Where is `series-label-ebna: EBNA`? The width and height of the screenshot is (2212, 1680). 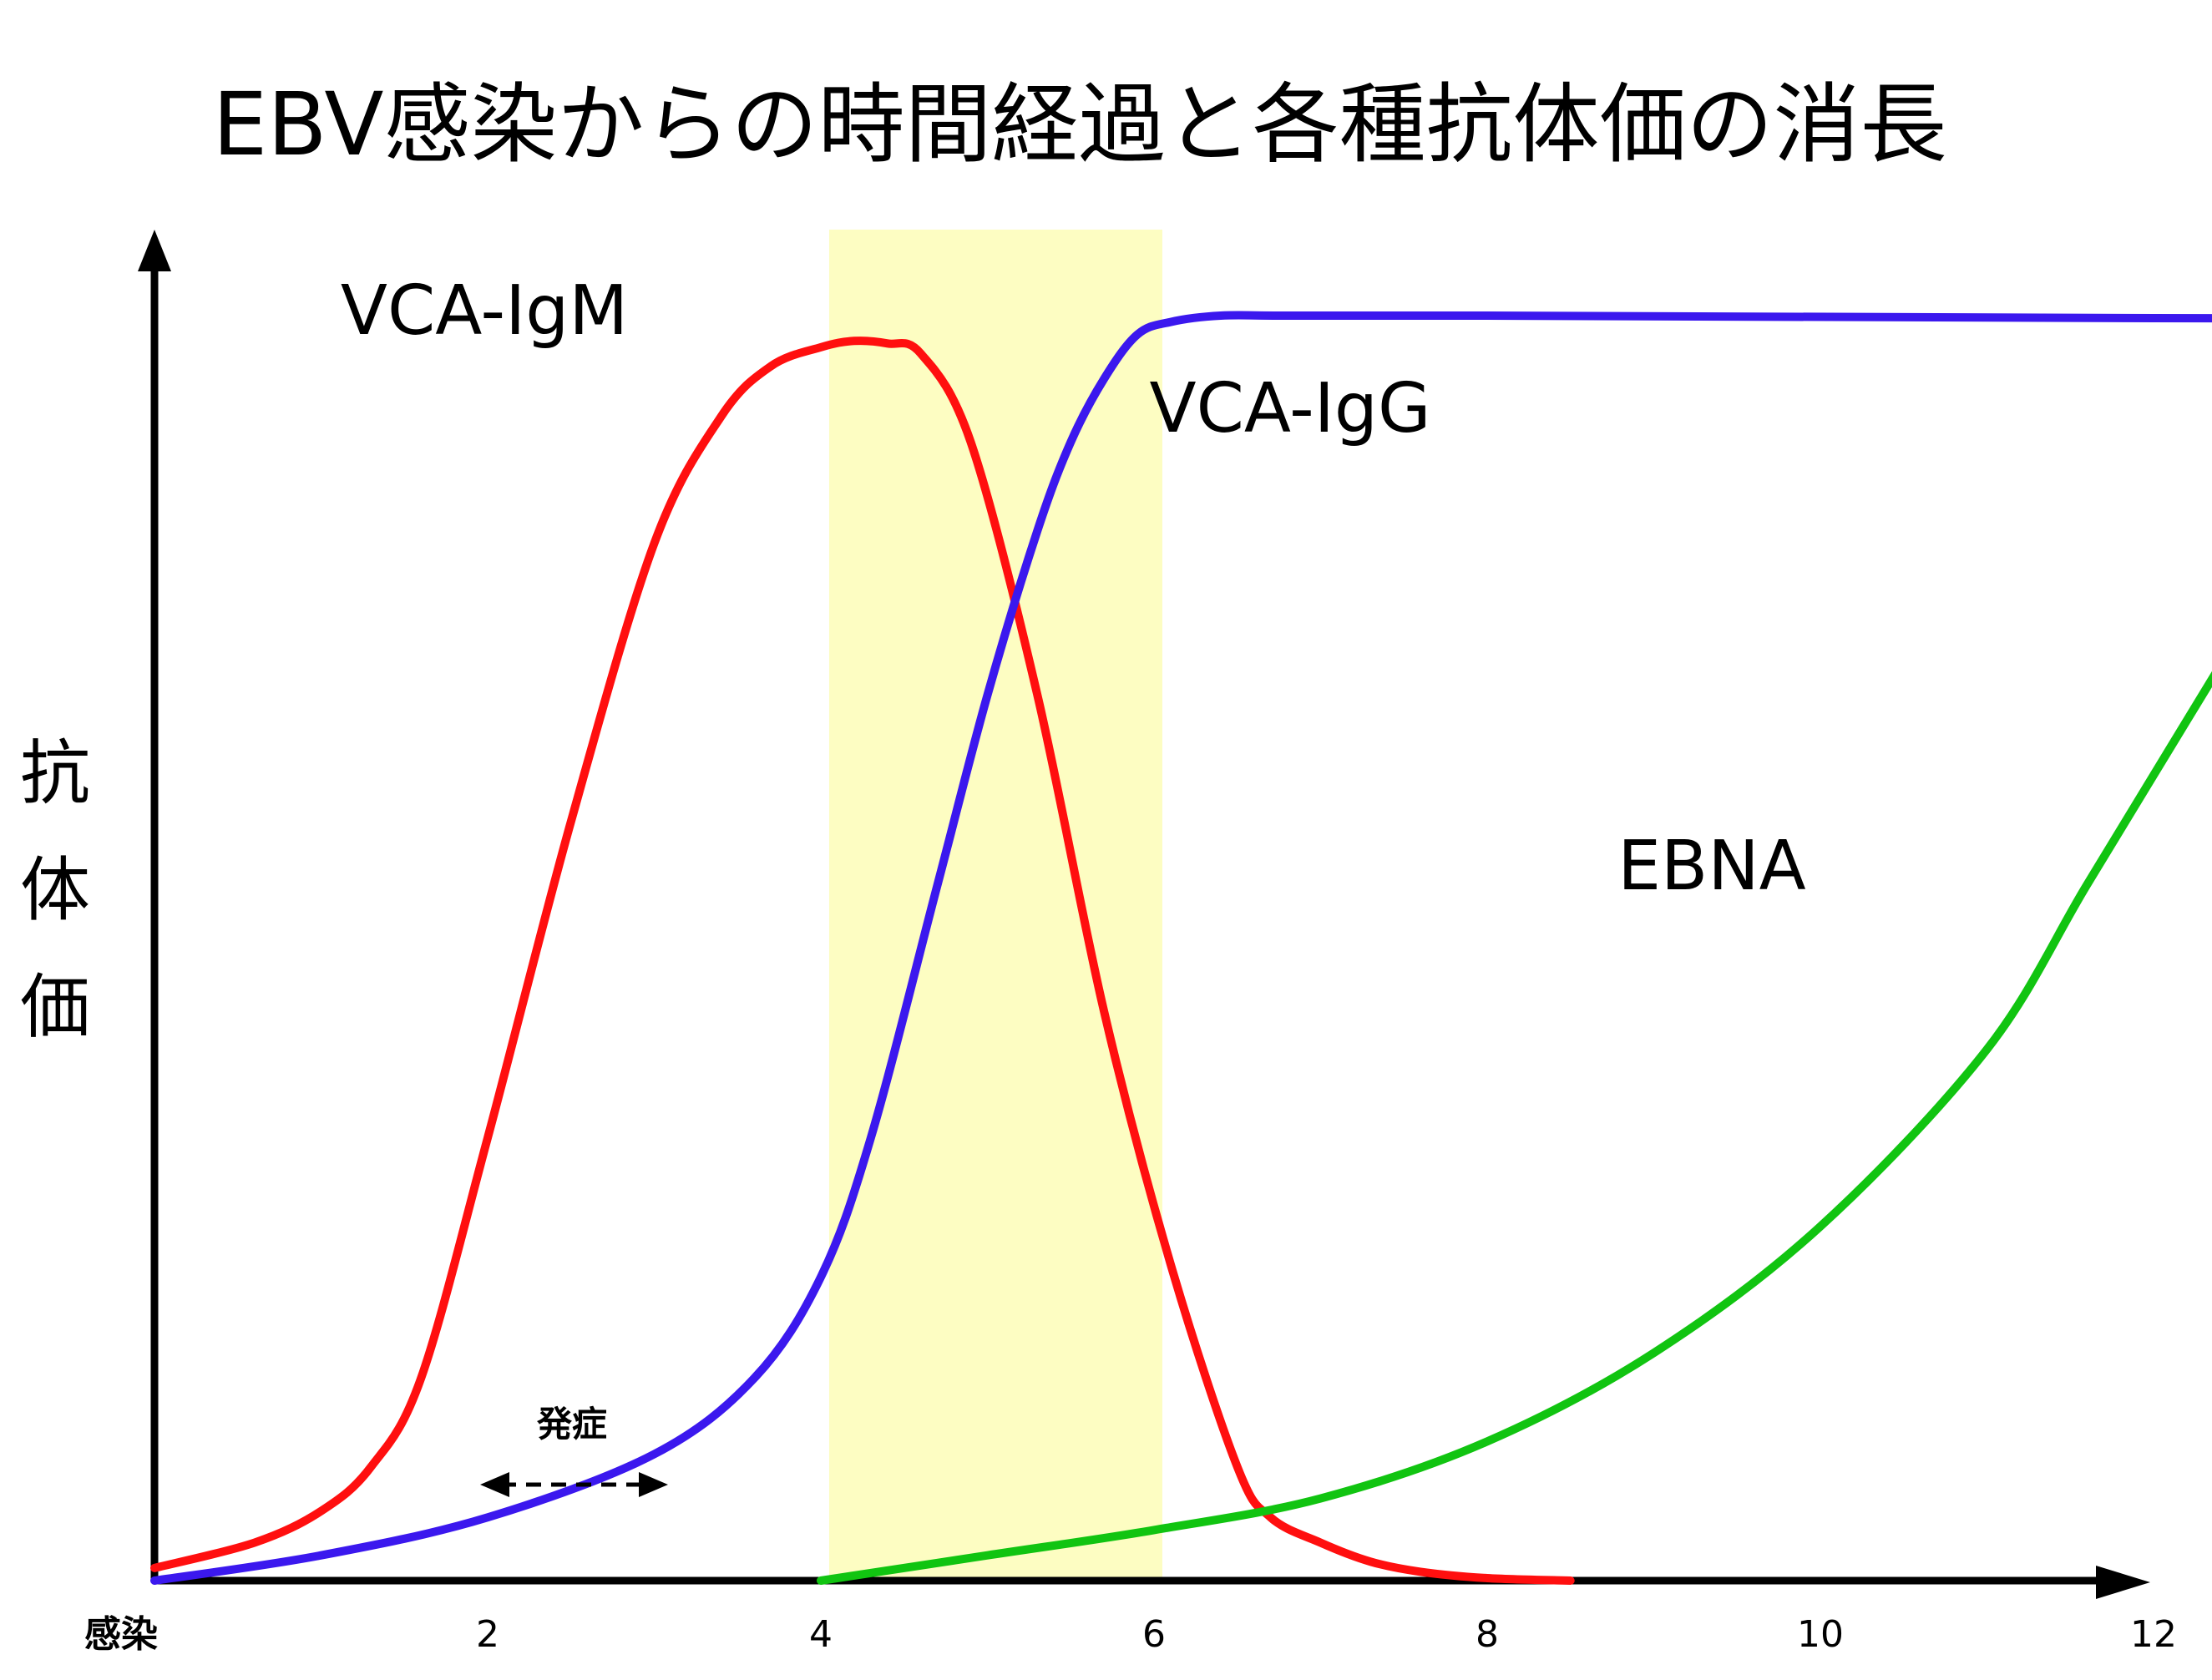 series-label-ebna: EBNA is located at coordinates (1711, 866).